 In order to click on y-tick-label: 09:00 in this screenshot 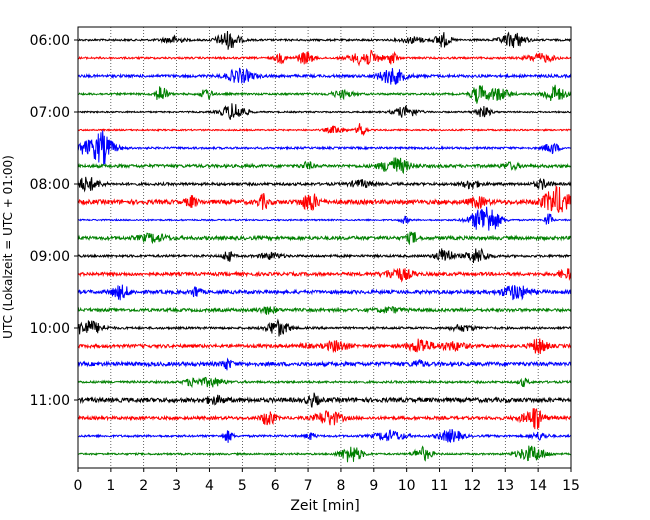, I will do `click(50, 257)`.